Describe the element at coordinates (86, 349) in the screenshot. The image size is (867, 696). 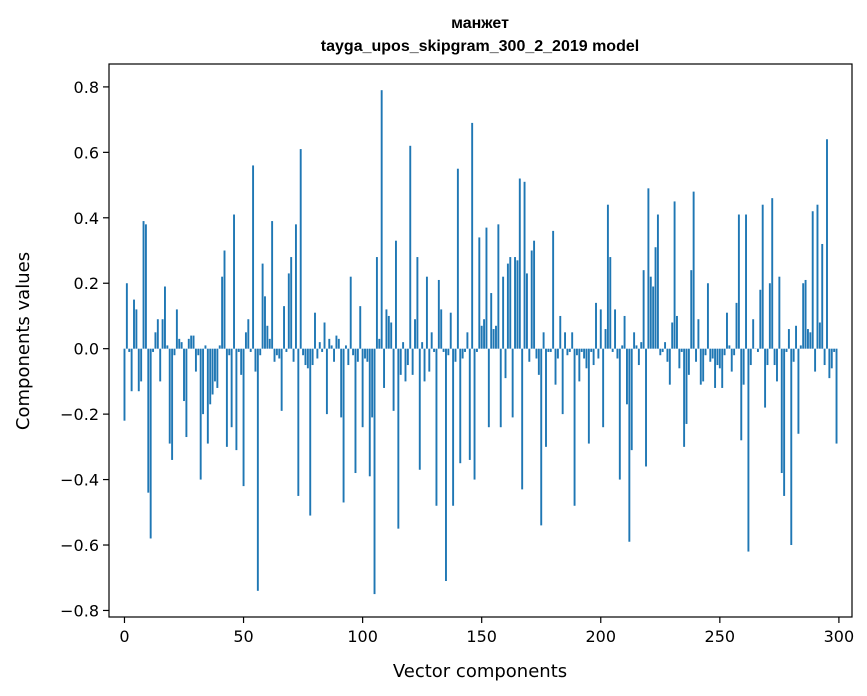
I see `y-tick-label: 0.0` at that location.